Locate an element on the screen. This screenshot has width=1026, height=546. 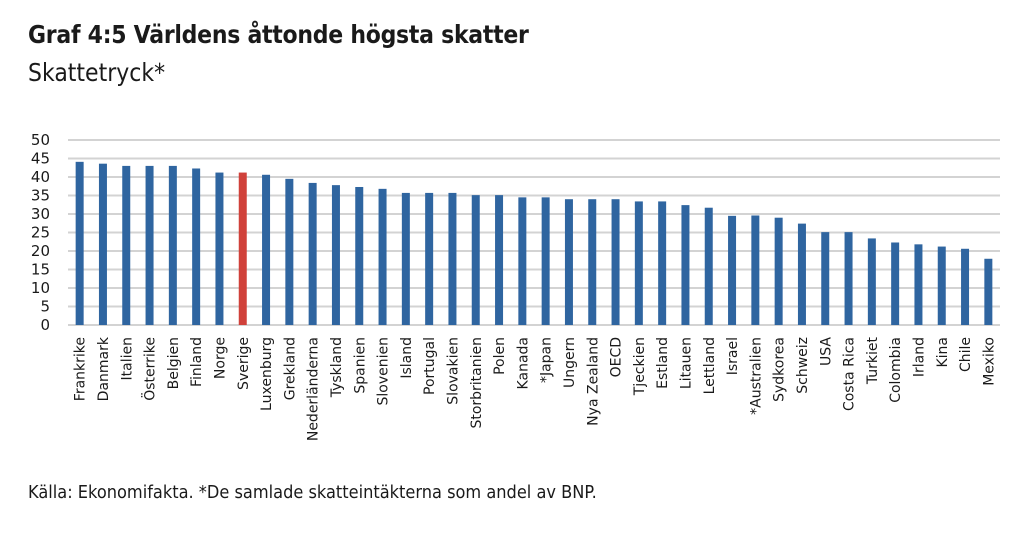
bar-luxenburg is located at coordinates (266, 249).